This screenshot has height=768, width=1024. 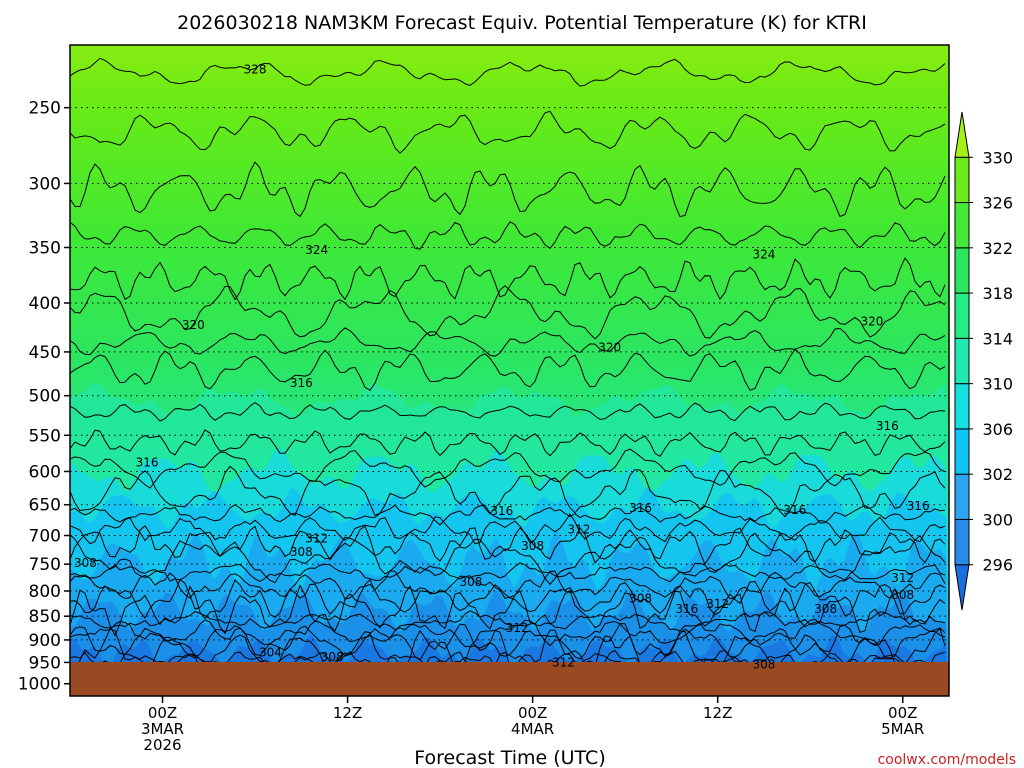 I want to click on x-tick-label: 5MAR, so click(x=902, y=729).